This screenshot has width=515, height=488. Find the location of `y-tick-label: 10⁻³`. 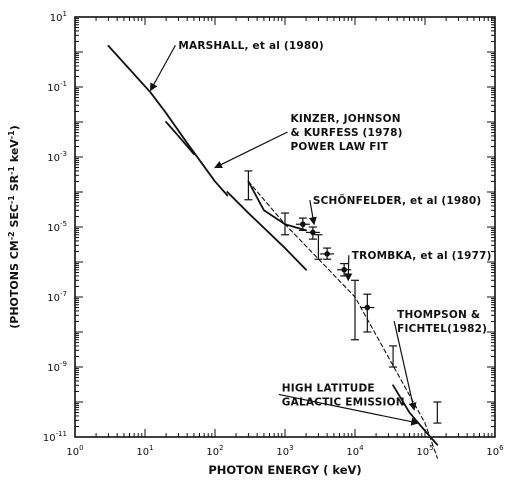

y-tick-label: 10⁻³ is located at coordinates (57, 157).